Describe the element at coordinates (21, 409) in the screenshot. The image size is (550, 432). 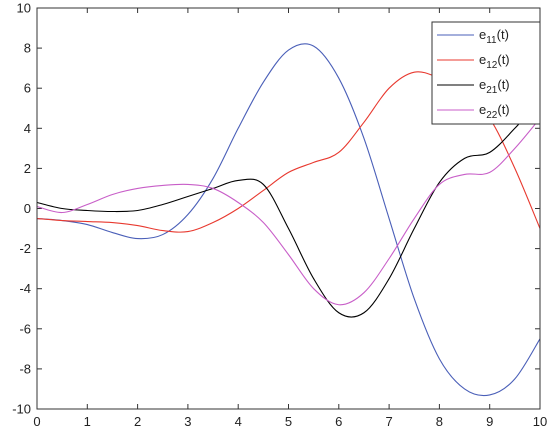
I see `y-tick-label: -10` at that location.